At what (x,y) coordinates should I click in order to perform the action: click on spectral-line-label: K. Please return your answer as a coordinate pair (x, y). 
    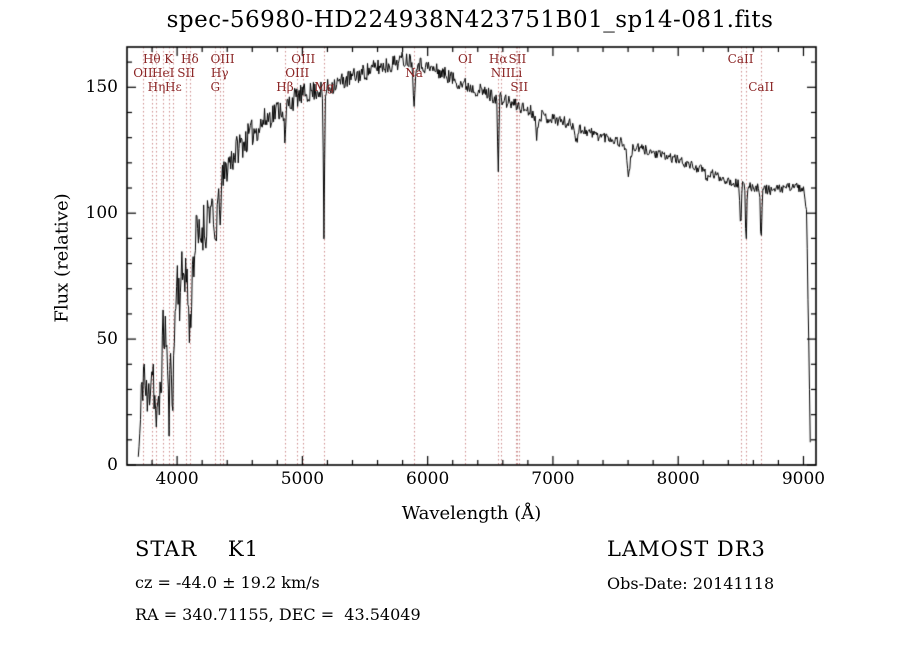
    Looking at the image, I should click on (169, 59).